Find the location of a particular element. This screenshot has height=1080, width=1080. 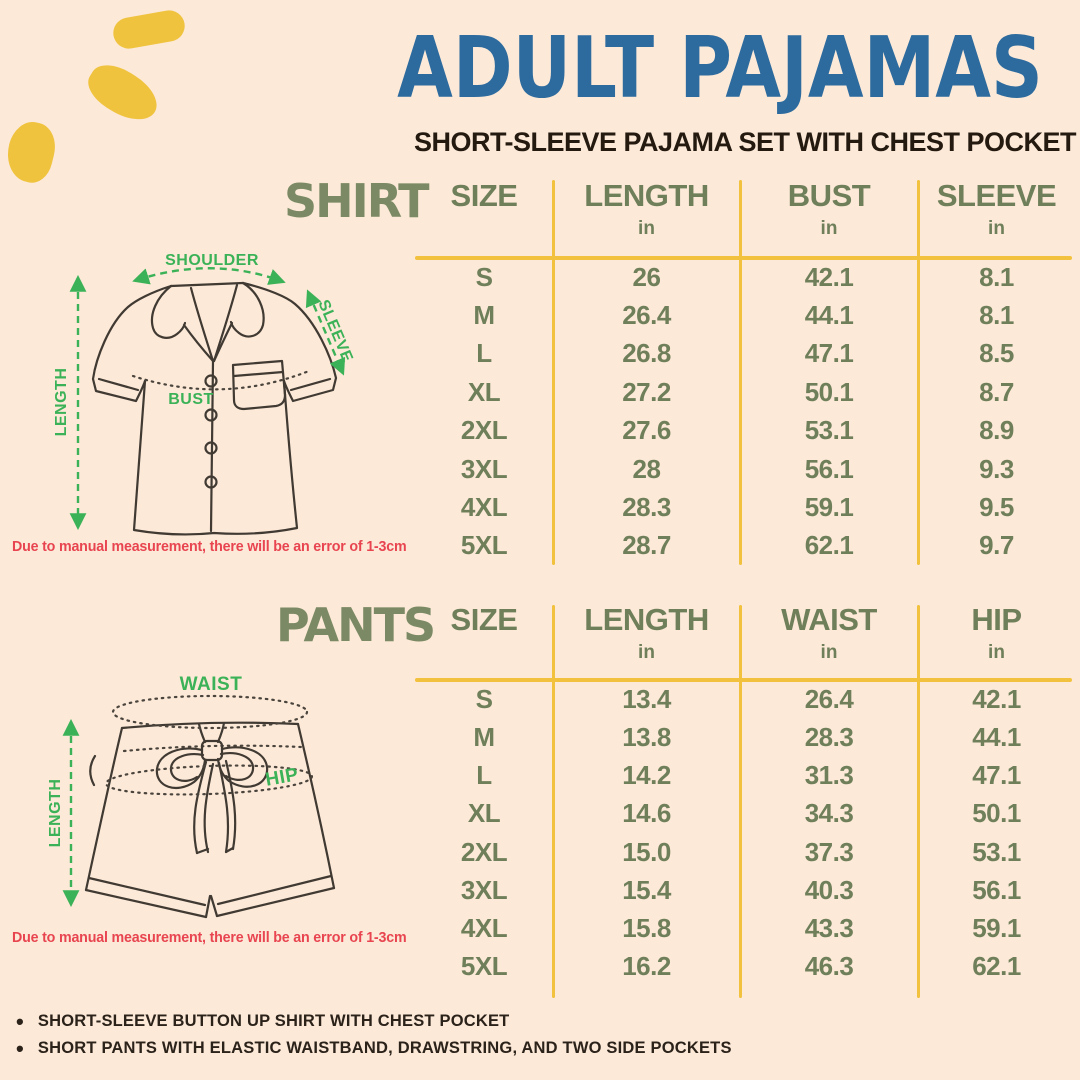

value-cell: 16.2 is located at coordinates (646, 966).